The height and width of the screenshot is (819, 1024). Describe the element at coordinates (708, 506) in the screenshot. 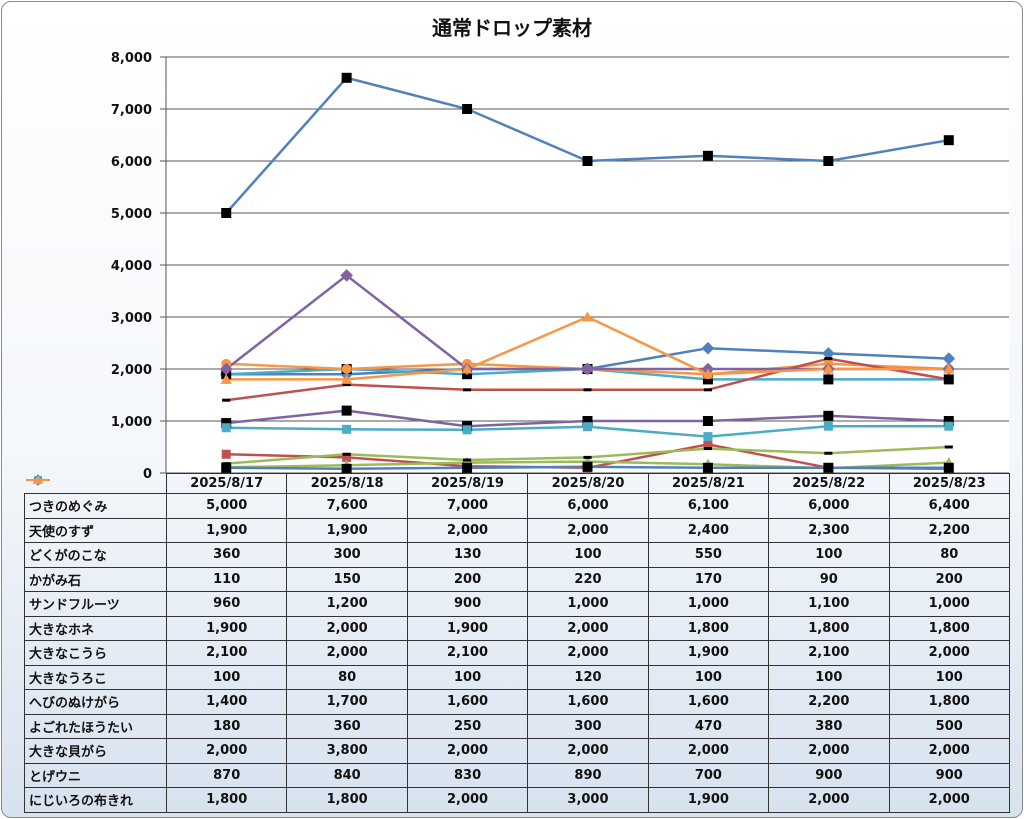

I see `data-label: 6,100` at that location.